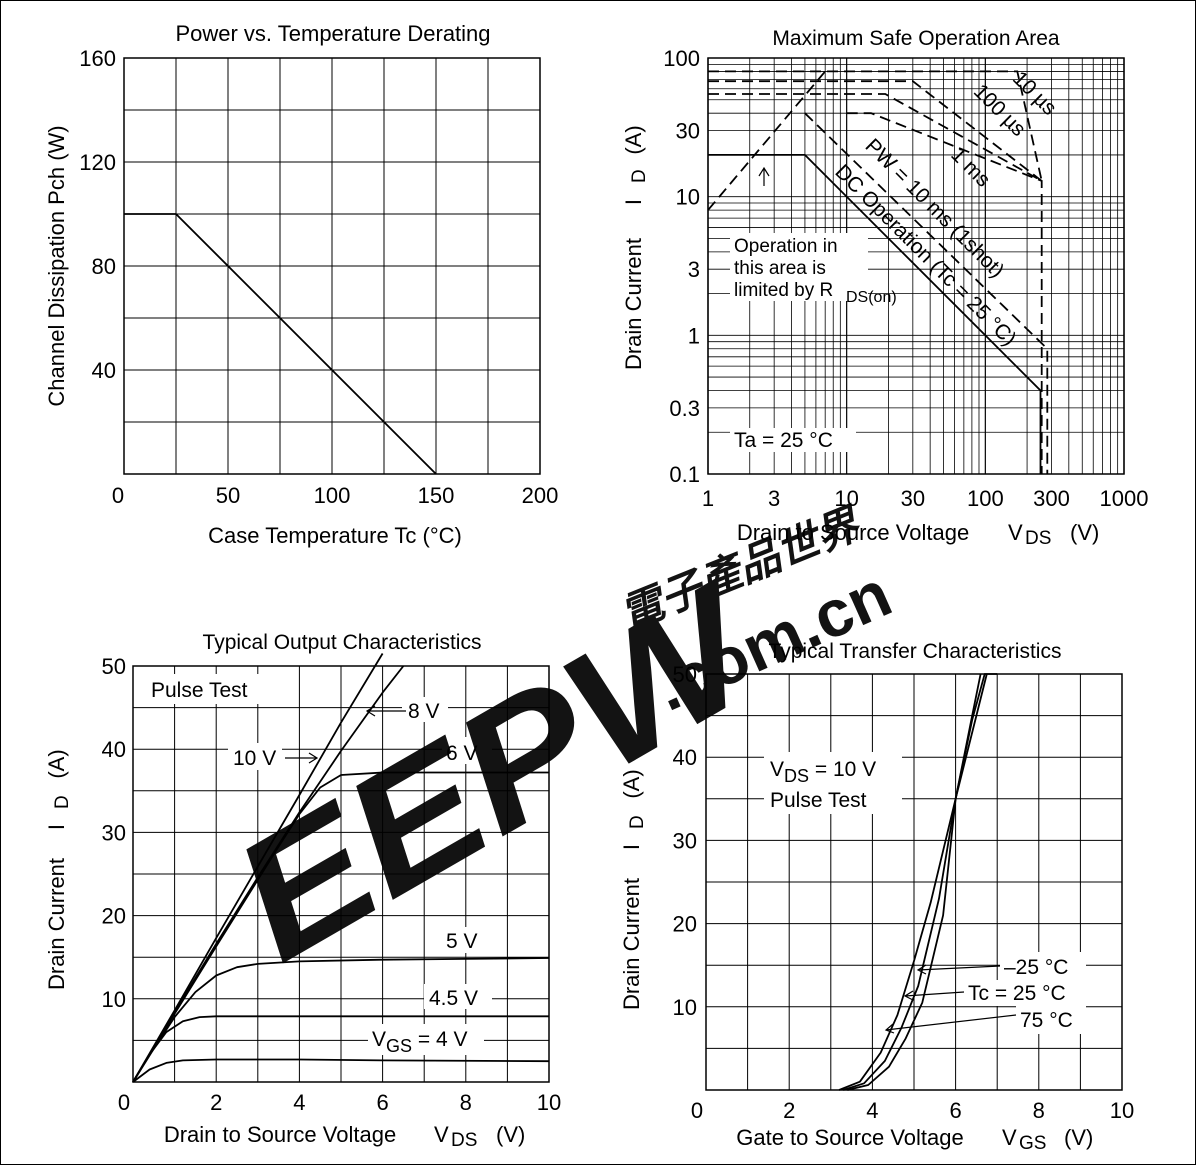 The image size is (1196, 1165). Describe the element at coordinates (915, 651) in the screenshot. I see `chart-title: Typical Transfer Characteristics` at that location.